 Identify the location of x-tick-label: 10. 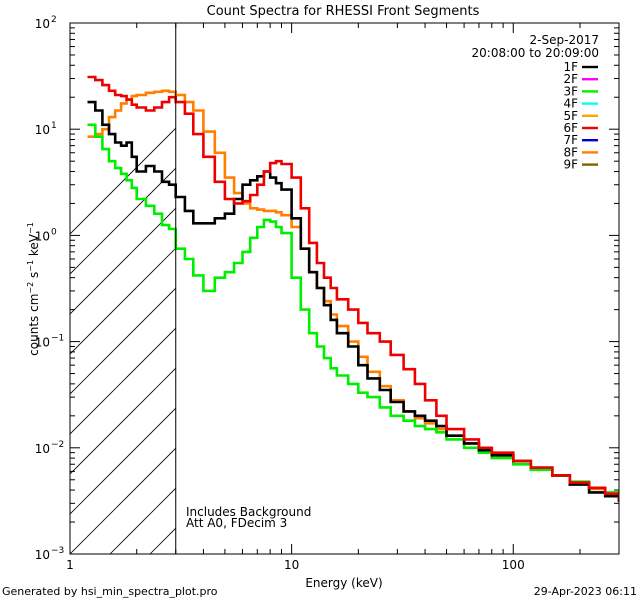
(291, 565).